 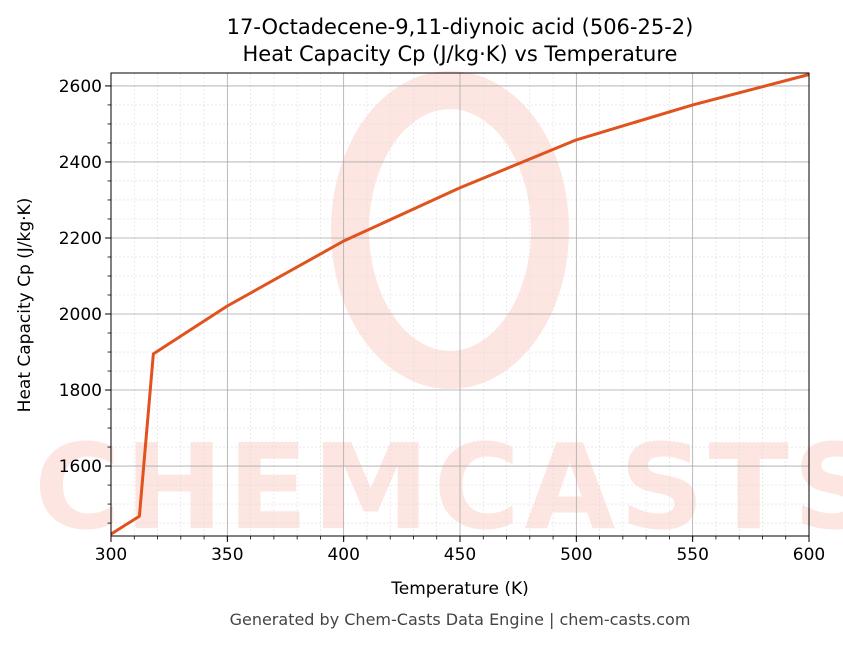 I want to click on y-tick-label: 2400, so click(x=80, y=163).